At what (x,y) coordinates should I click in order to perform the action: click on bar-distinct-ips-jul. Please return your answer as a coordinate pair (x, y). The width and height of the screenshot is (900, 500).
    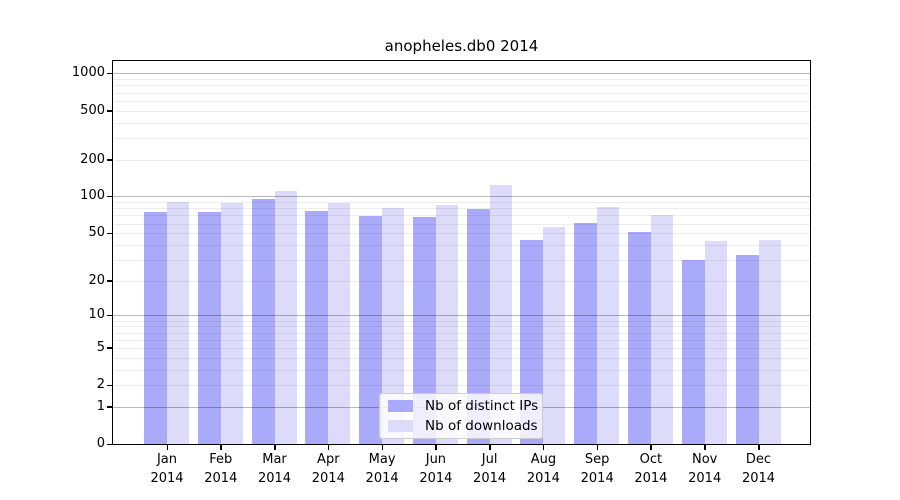
    Looking at the image, I should click on (478, 326).